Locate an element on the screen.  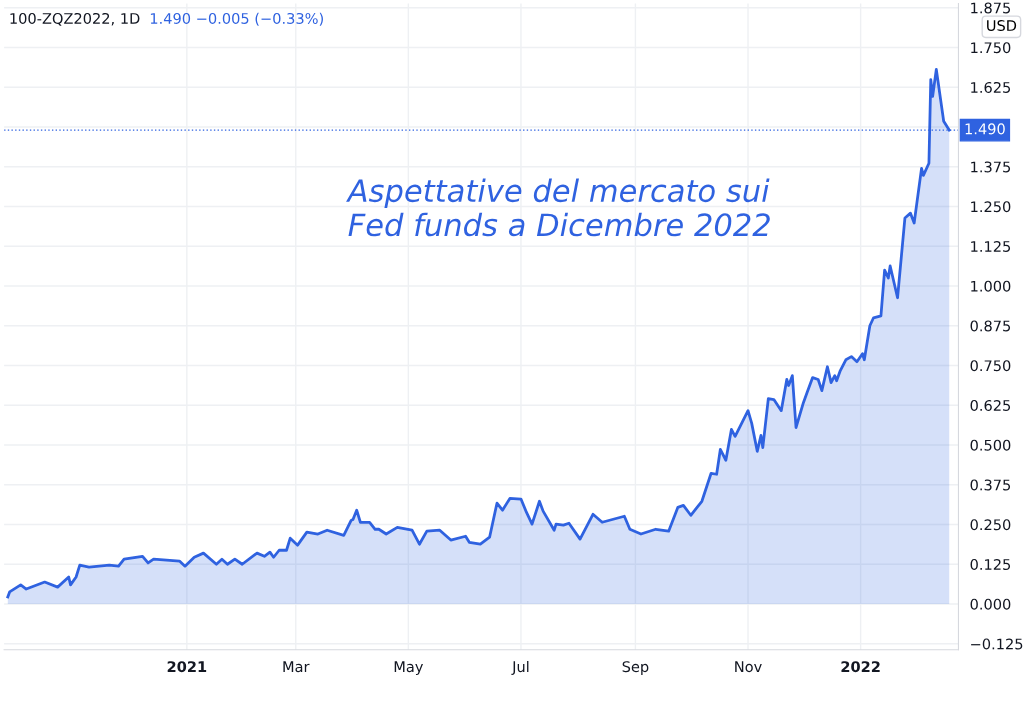
x-tick-label: Mar is located at coordinates (296, 667).